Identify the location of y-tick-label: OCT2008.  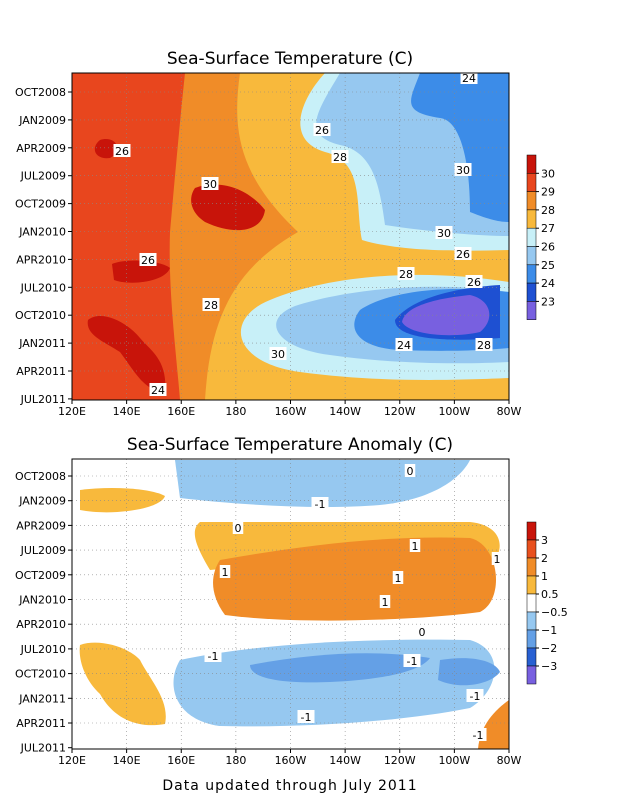
(40, 476).